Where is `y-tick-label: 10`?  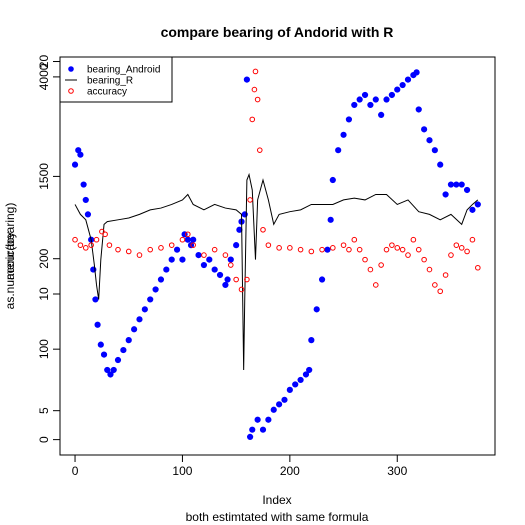
y-tick-label: 10 is located at coordinates (44, 294).